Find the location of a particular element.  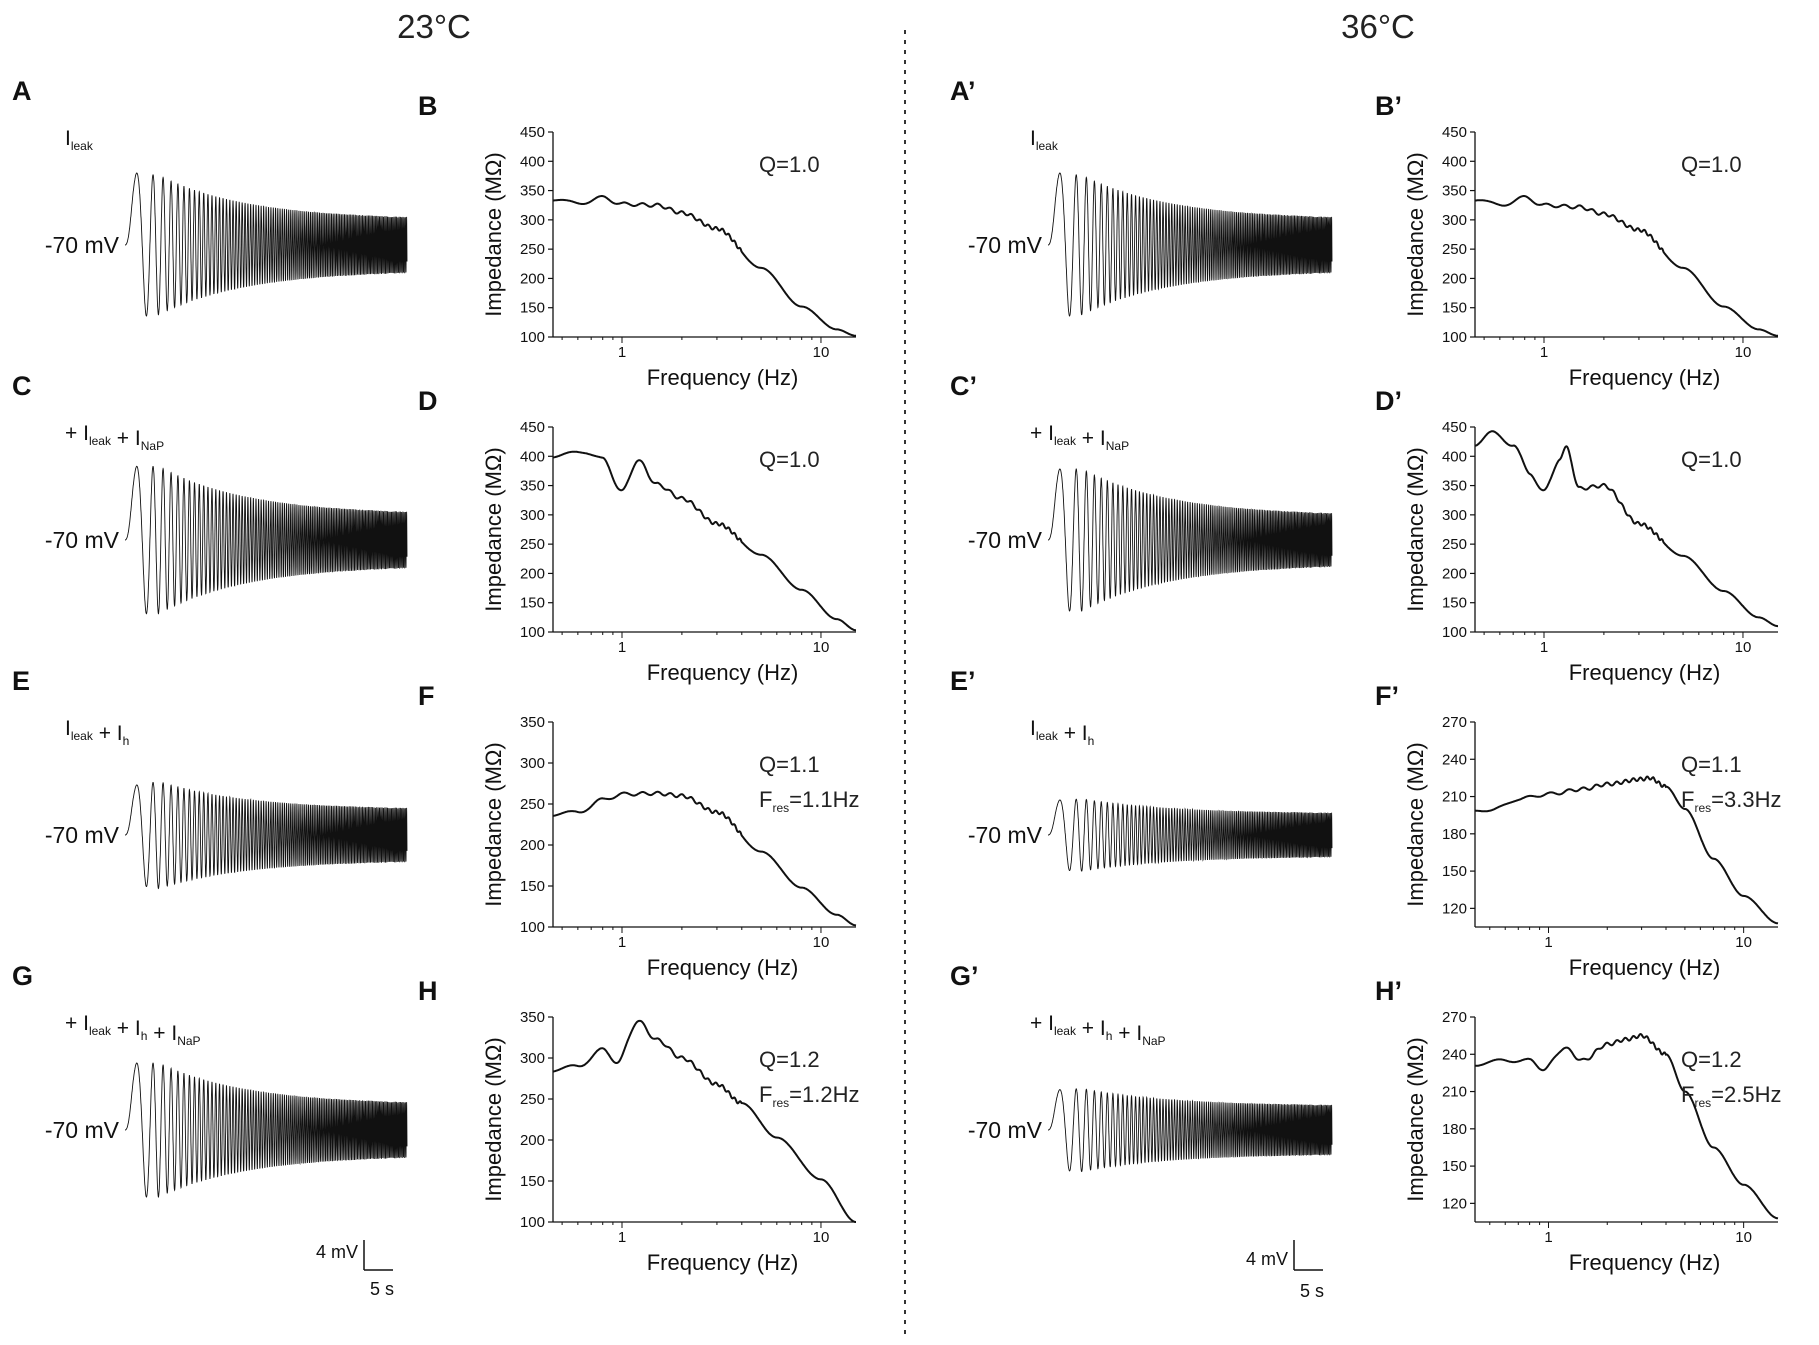

panel-label-e-prime: E’ is located at coordinates (963, 681).